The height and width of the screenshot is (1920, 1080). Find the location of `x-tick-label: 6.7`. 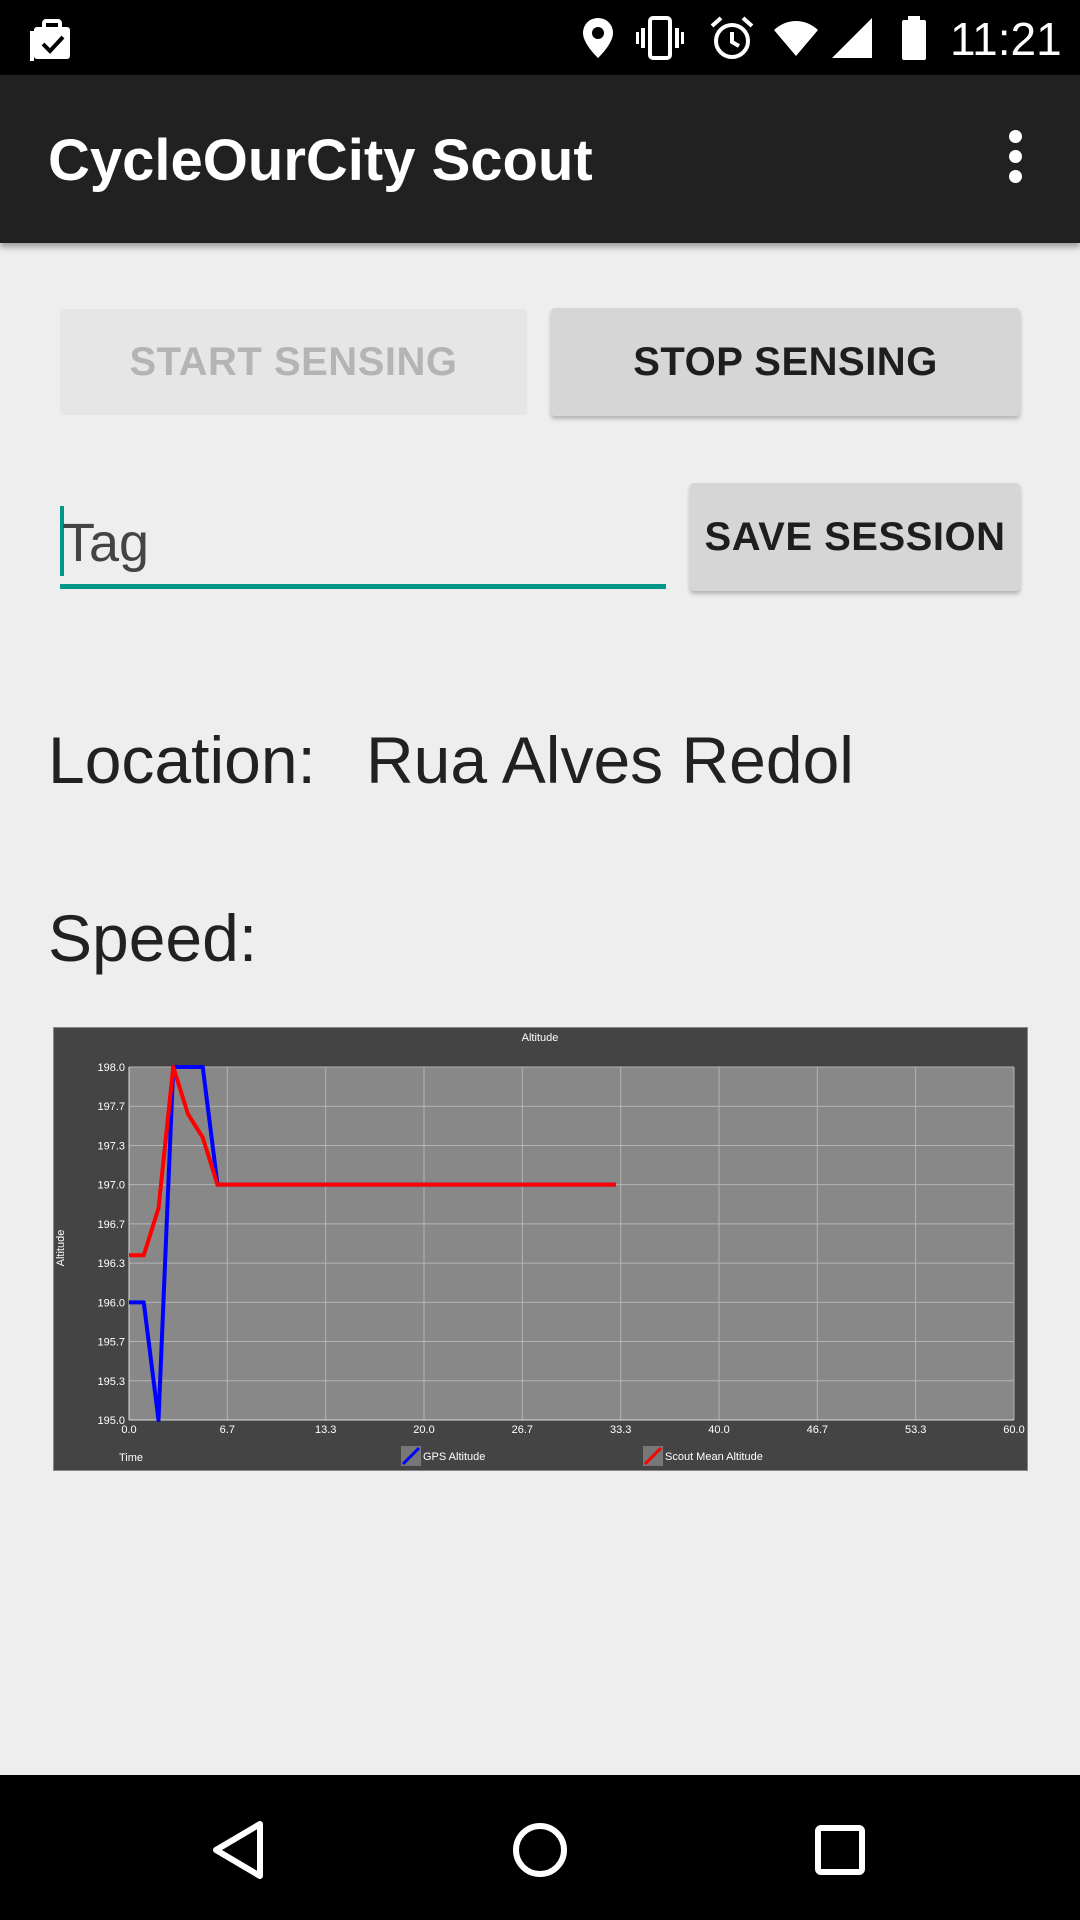

x-tick-label: 6.7 is located at coordinates (227, 1430).